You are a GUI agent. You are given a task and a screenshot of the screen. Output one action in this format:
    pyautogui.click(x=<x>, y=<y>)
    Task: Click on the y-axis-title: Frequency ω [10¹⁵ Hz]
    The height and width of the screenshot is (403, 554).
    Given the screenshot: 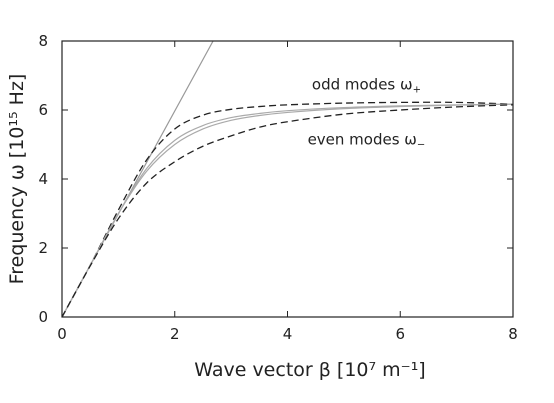 What is the action you would take?
    pyautogui.click(x=17, y=179)
    